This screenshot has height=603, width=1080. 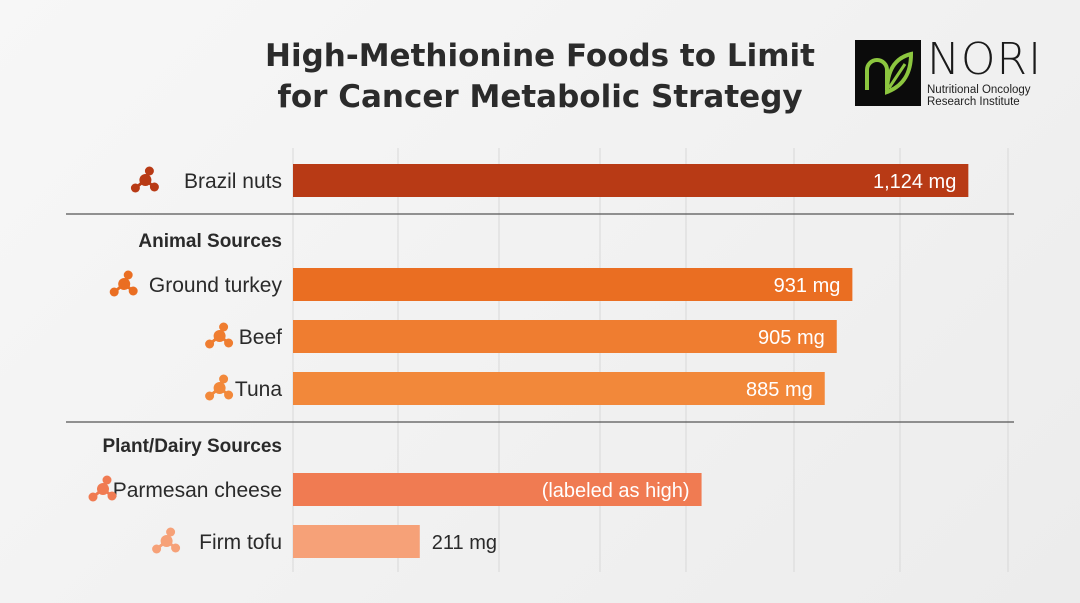 What do you see at coordinates (216, 285) in the screenshot?
I see `bar-label: Ground turkey` at bounding box center [216, 285].